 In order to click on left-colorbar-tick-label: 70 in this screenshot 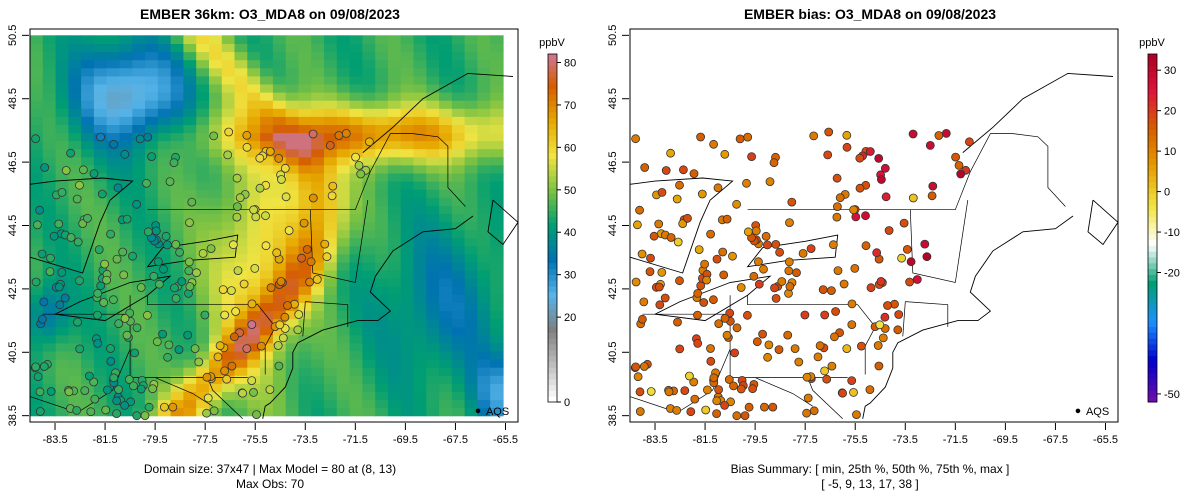, I will do `click(570, 106)`.